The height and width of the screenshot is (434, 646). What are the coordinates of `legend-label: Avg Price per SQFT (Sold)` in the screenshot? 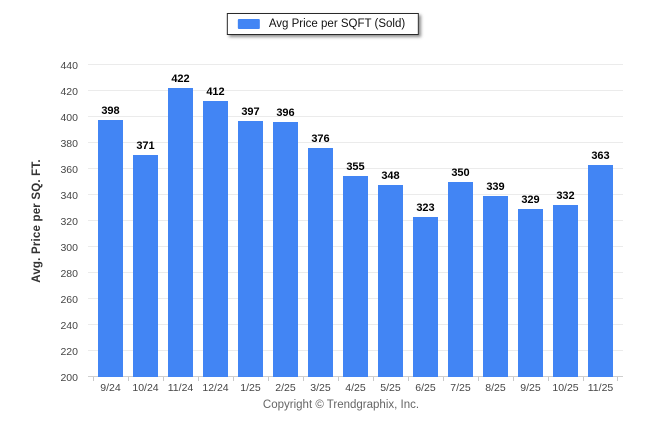 It's located at (337, 24).